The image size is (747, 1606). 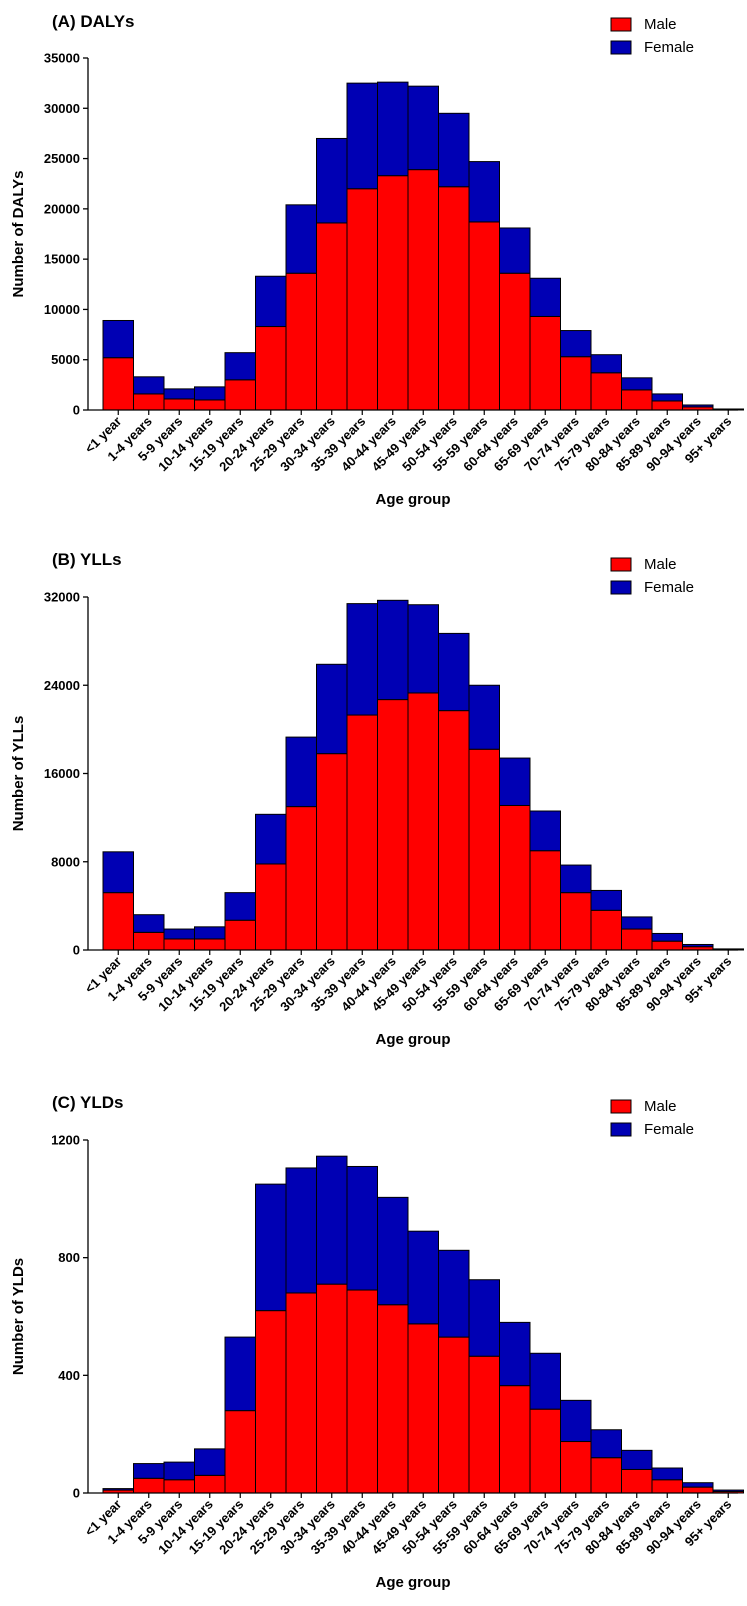 What do you see at coordinates (62, 597) in the screenshot?
I see `y-tick-label: 32000` at bounding box center [62, 597].